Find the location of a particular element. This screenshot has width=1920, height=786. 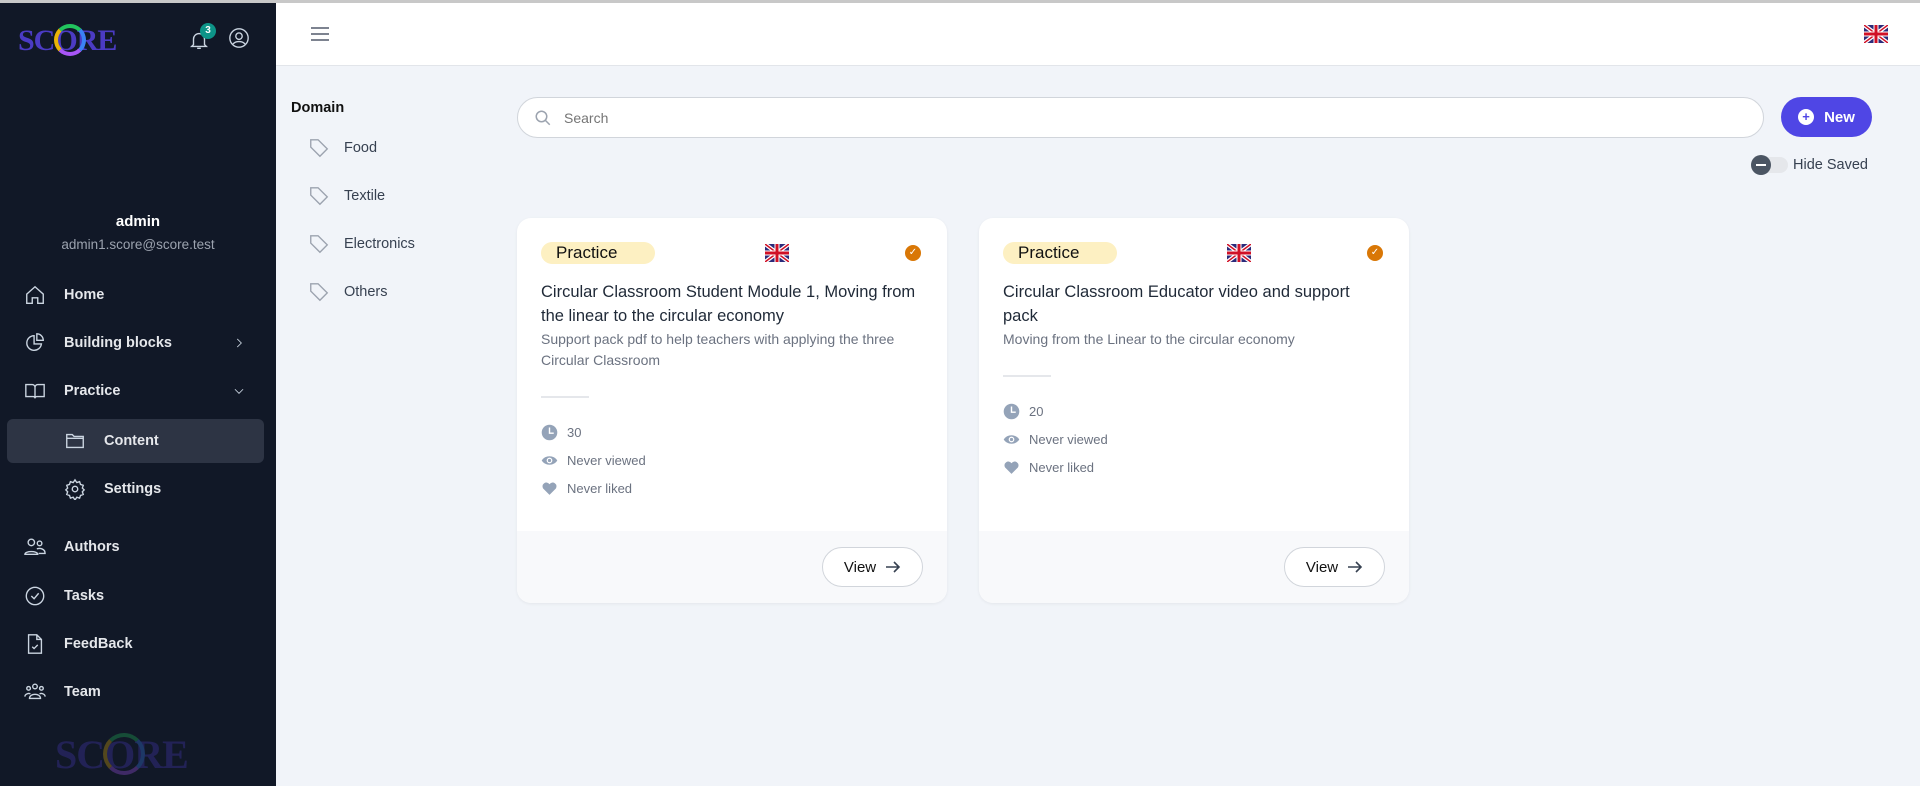

label: Team is located at coordinates (82, 692).